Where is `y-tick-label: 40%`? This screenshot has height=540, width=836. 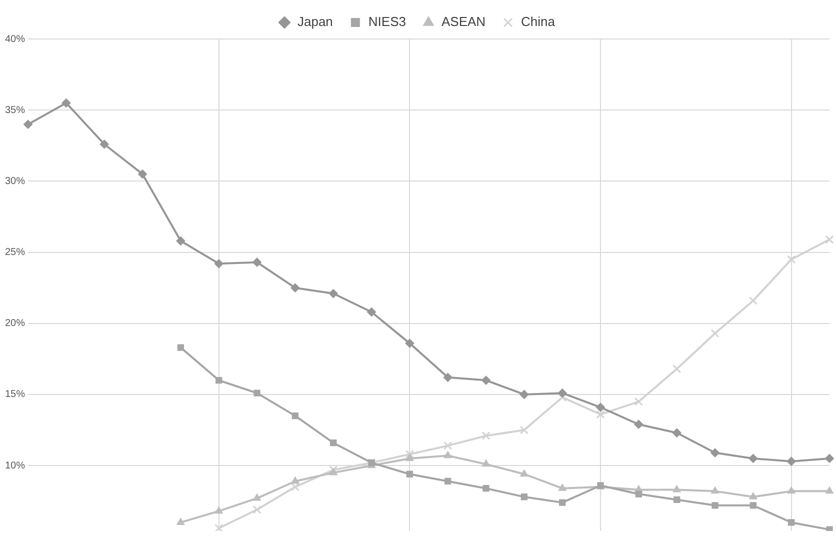
y-tick-label: 40% is located at coordinates (15, 39).